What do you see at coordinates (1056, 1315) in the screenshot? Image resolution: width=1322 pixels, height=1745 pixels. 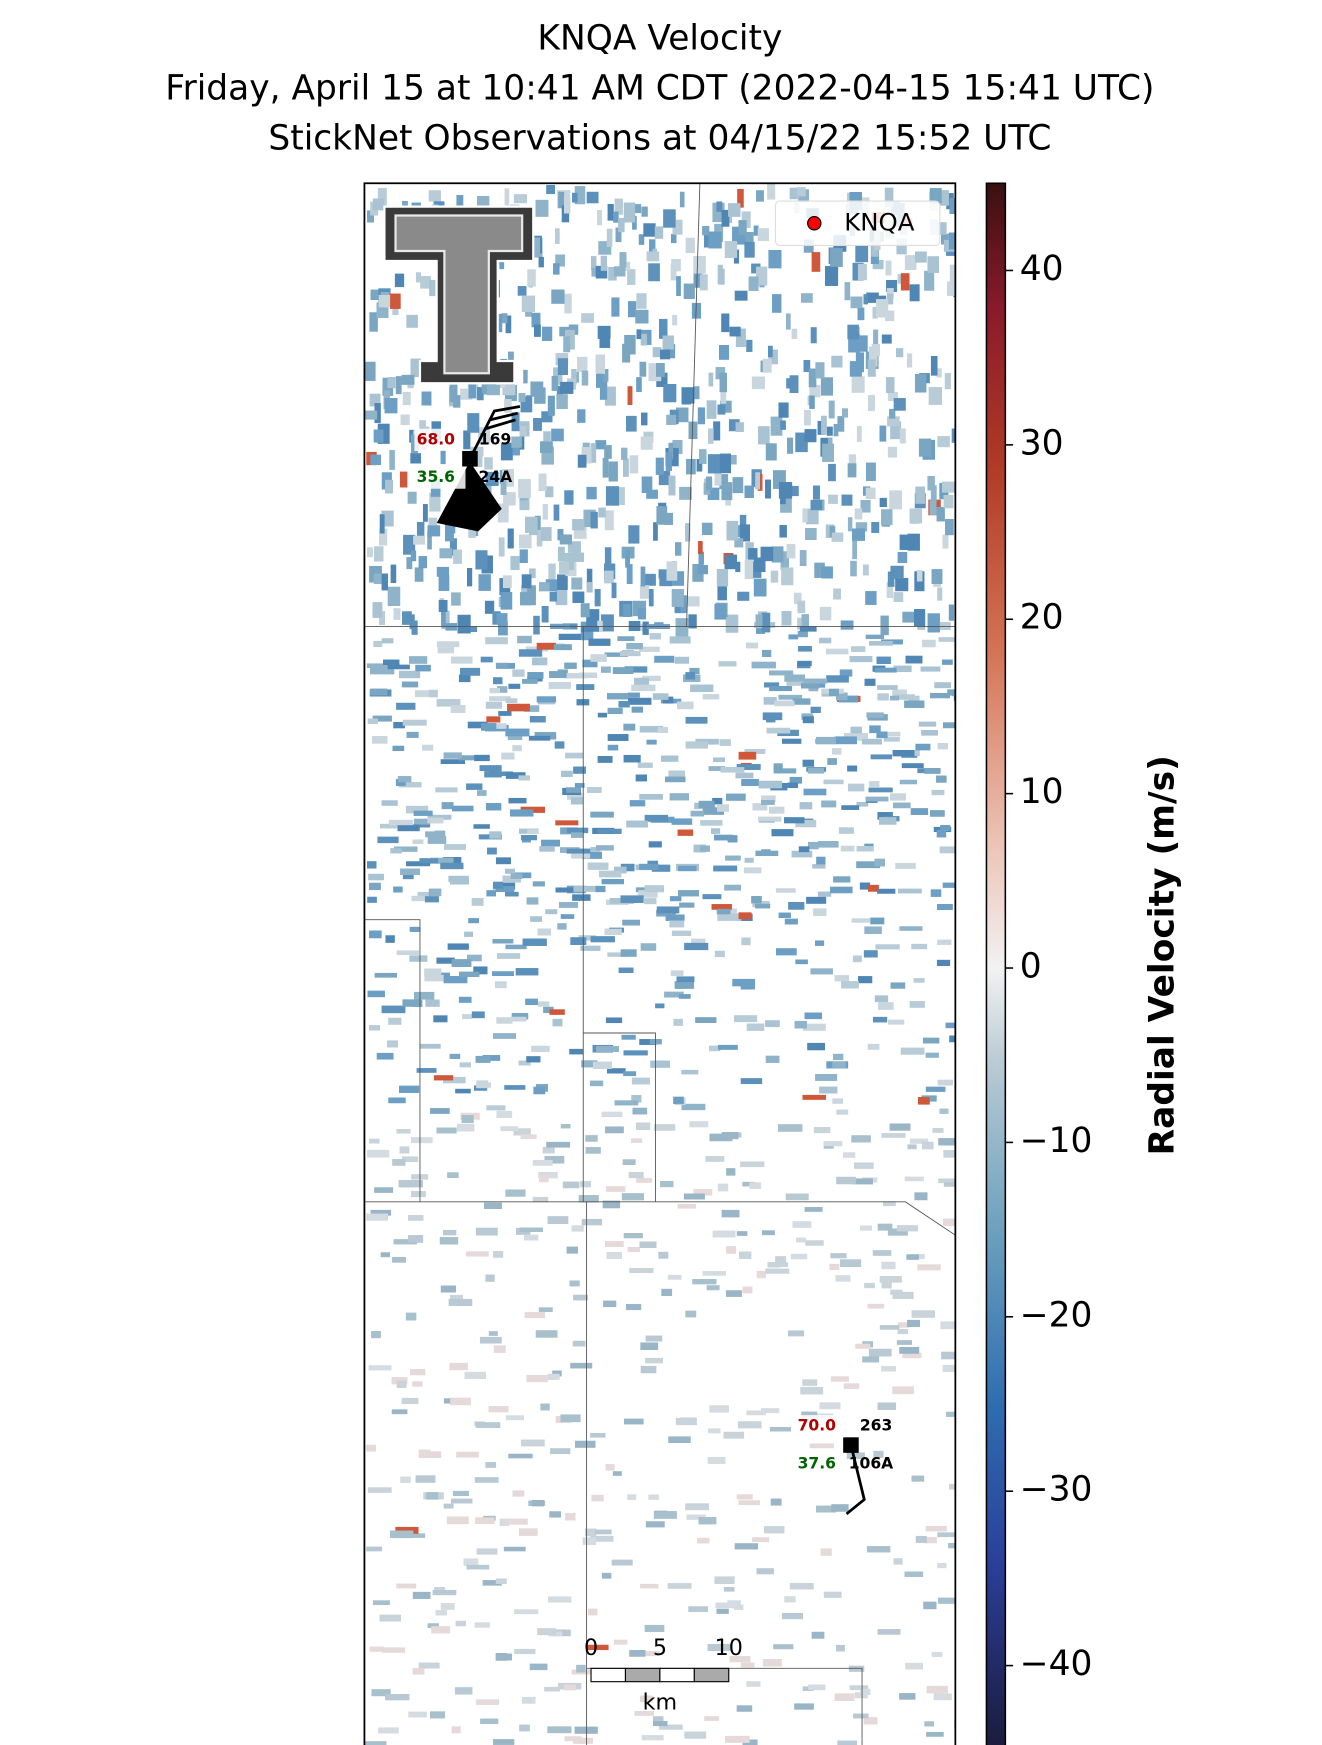 I see `colorbar-tick-label: −20` at bounding box center [1056, 1315].